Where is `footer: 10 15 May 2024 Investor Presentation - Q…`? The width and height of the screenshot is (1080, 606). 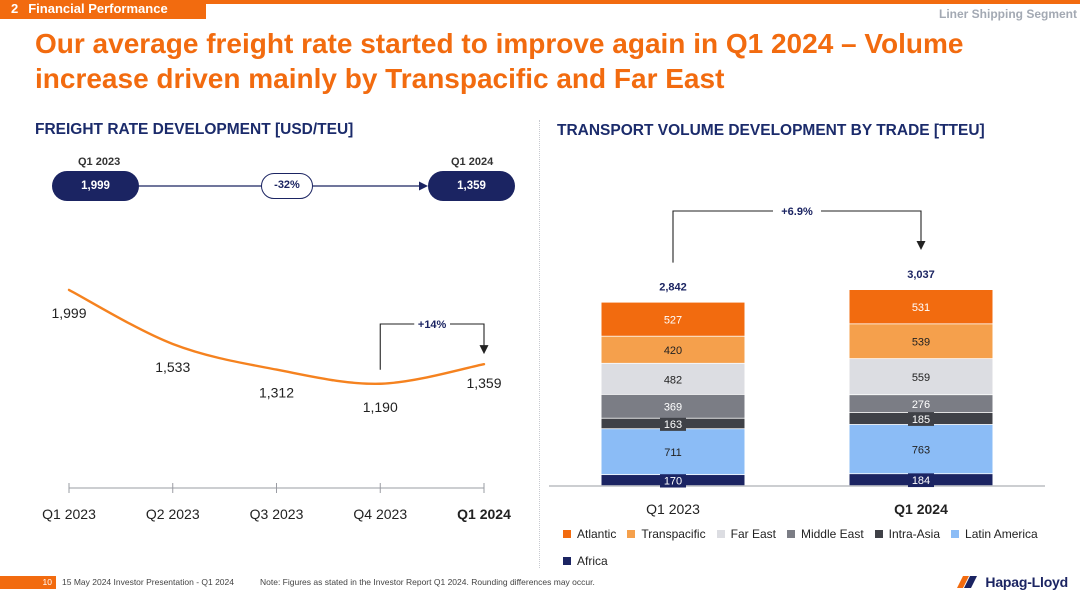
footer: 10 15 May 2024 Investor Presentation - Q… is located at coordinates (540, 583).